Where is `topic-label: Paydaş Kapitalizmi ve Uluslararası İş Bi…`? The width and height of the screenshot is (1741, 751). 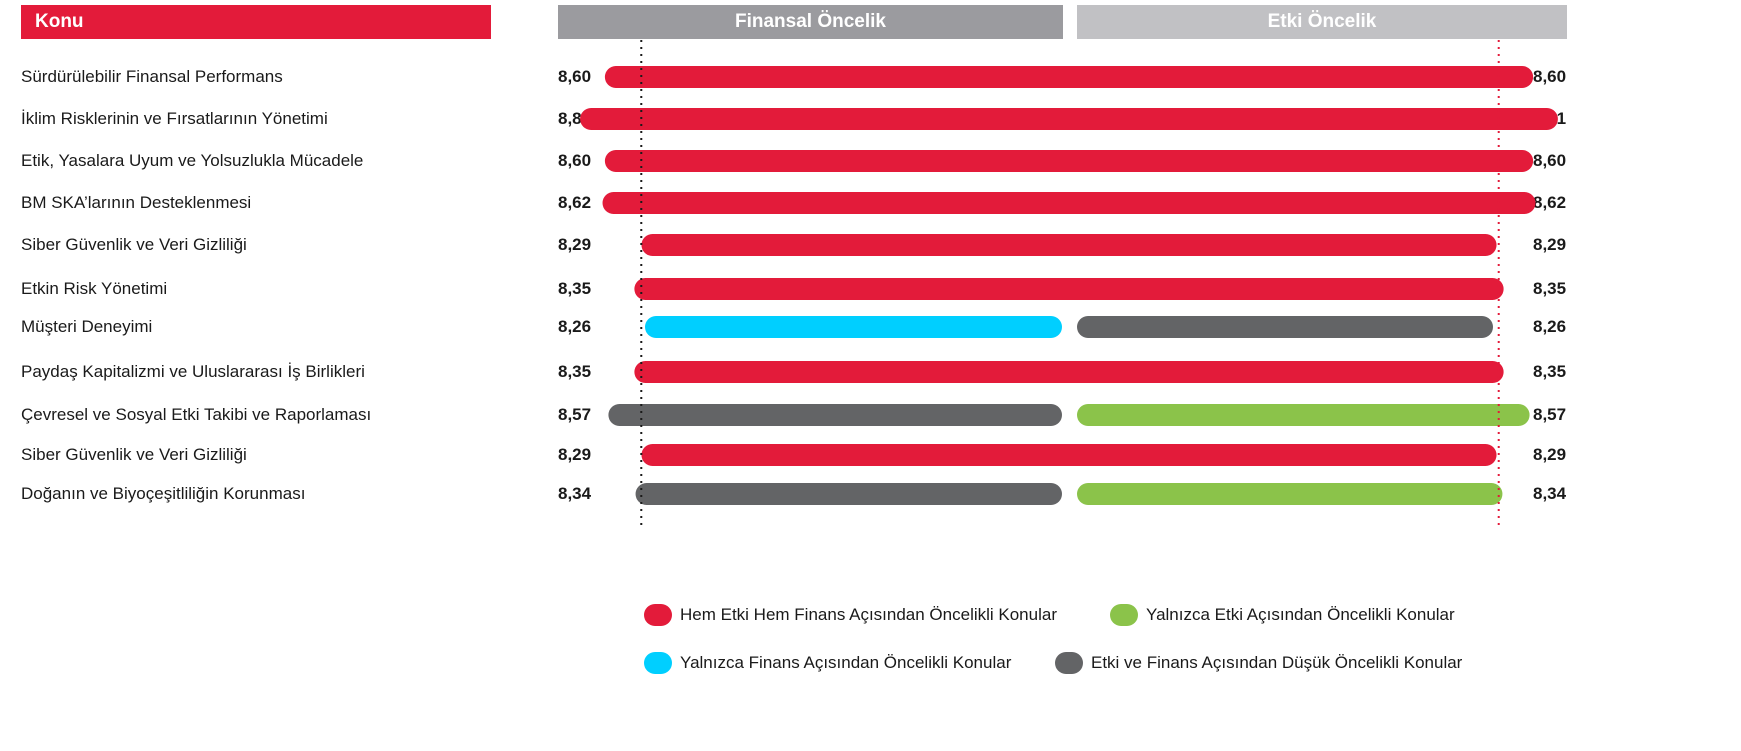 topic-label: Paydaş Kapitalizmi ve Uluslararası İş Bi… is located at coordinates (193, 371).